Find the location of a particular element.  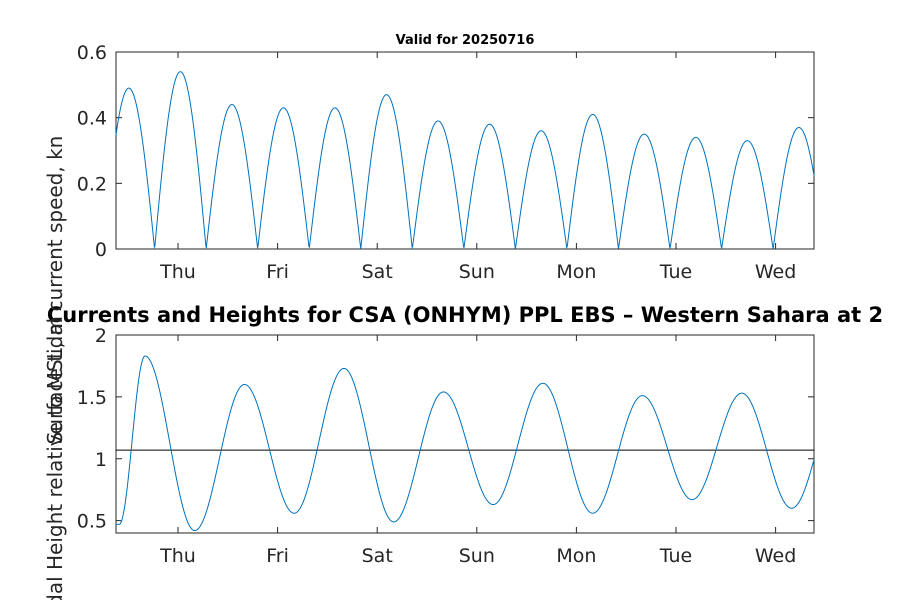

speed-x-tick-label: Sun is located at coordinates (477, 272).